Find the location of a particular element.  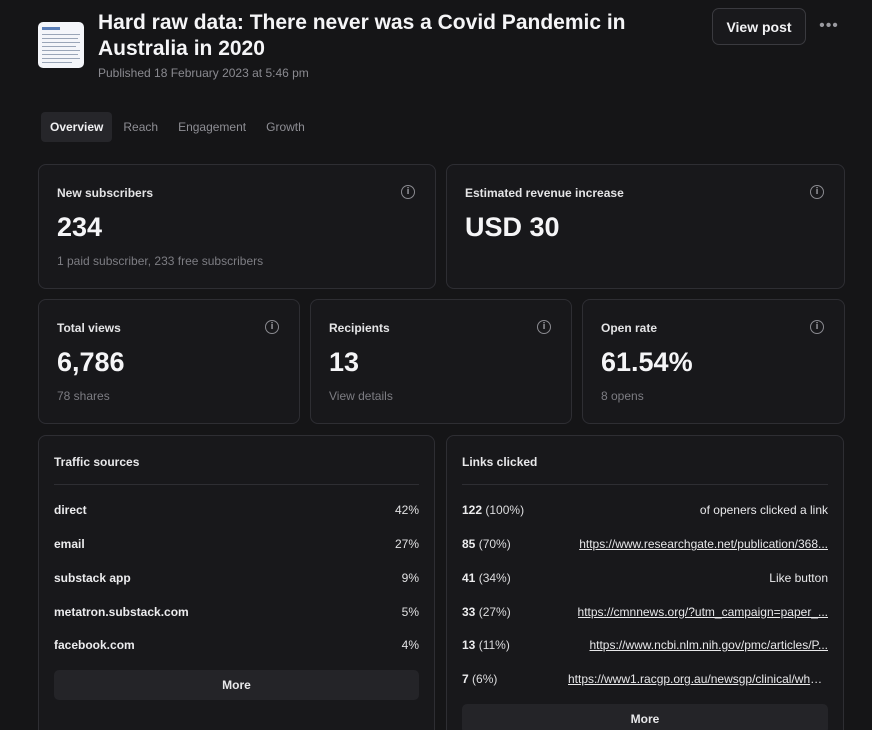

list-item: direct 42% is located at coordinates (236, 510).